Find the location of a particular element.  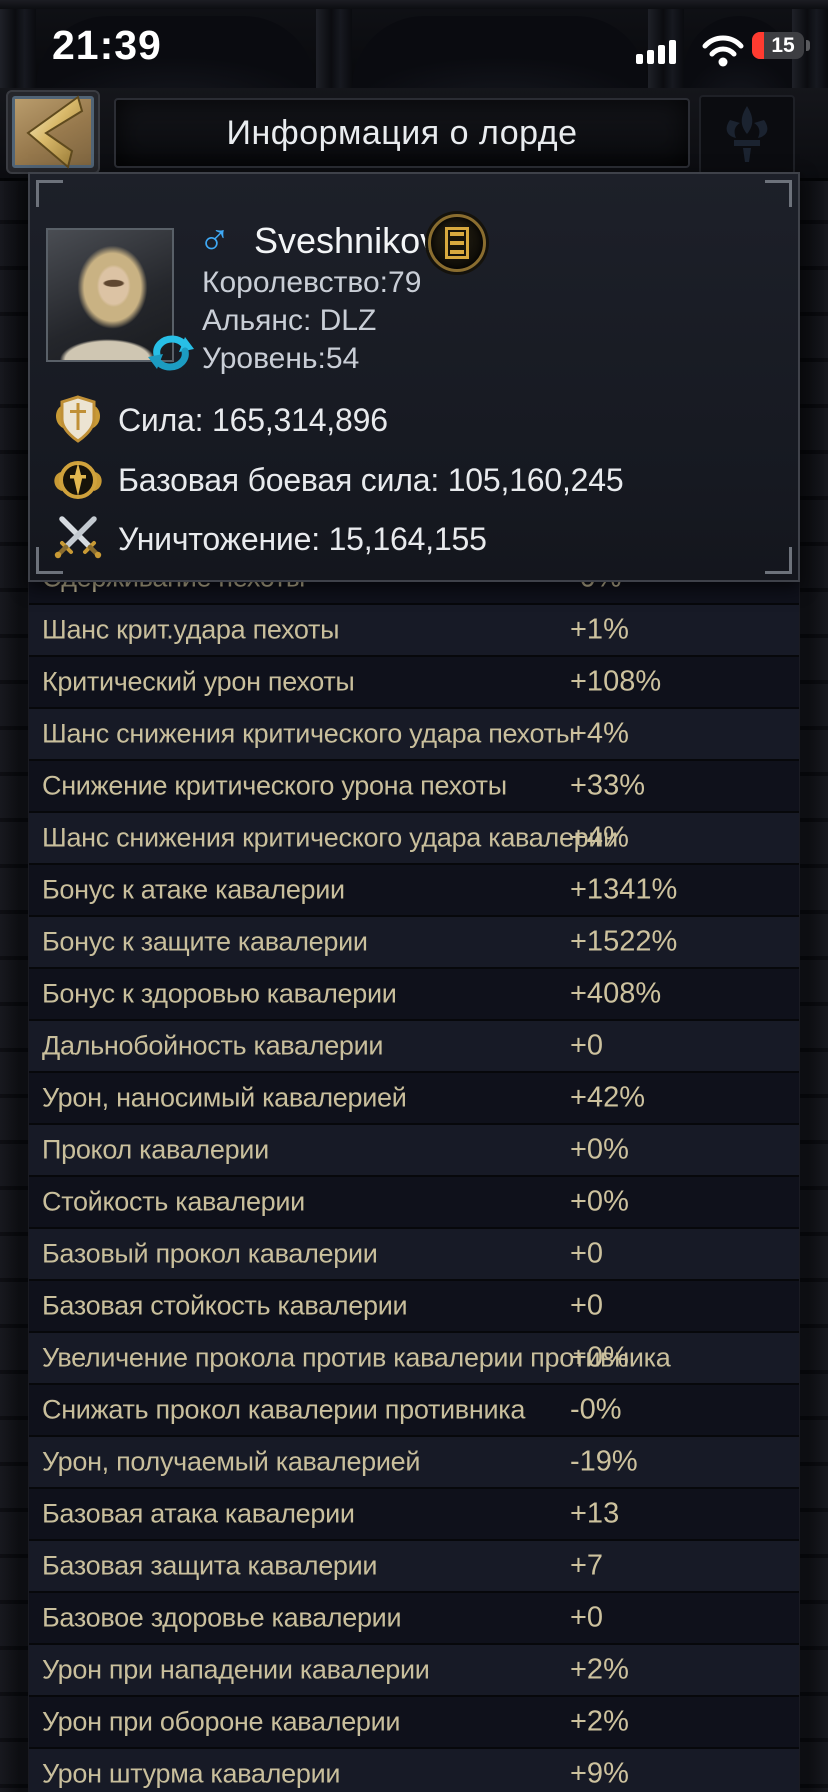

stat-row: Базовая атака кавалерии +13 is located at coordinates (414, 1514).